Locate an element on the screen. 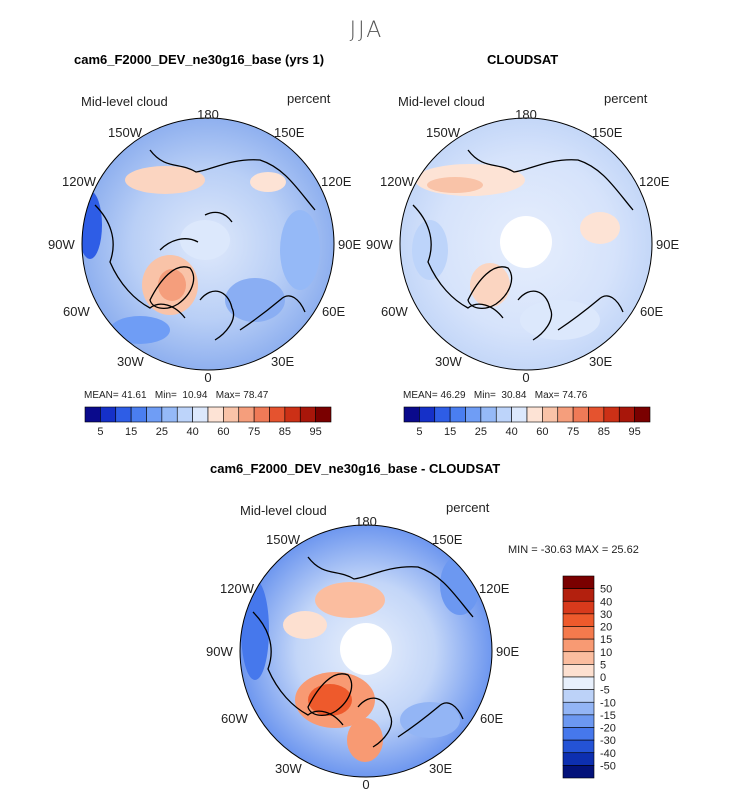  colorbar-tick-label: -40 is located at coordinates (608, 754).